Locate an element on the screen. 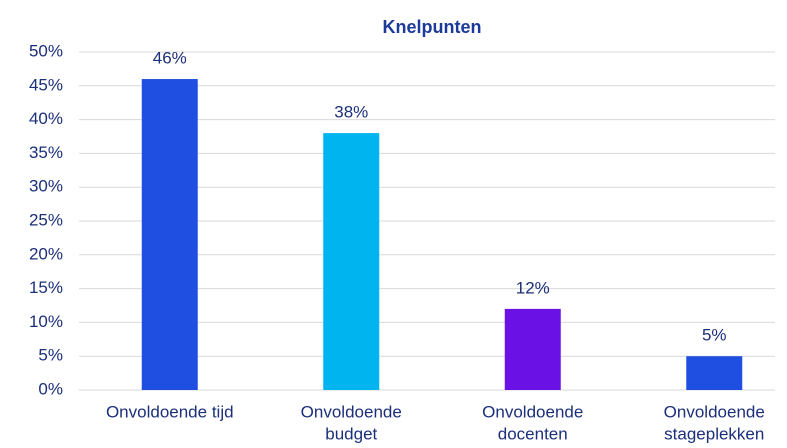 The image size is (787, 448). y-tick-label: 35% is located at coordinates (46, 152).